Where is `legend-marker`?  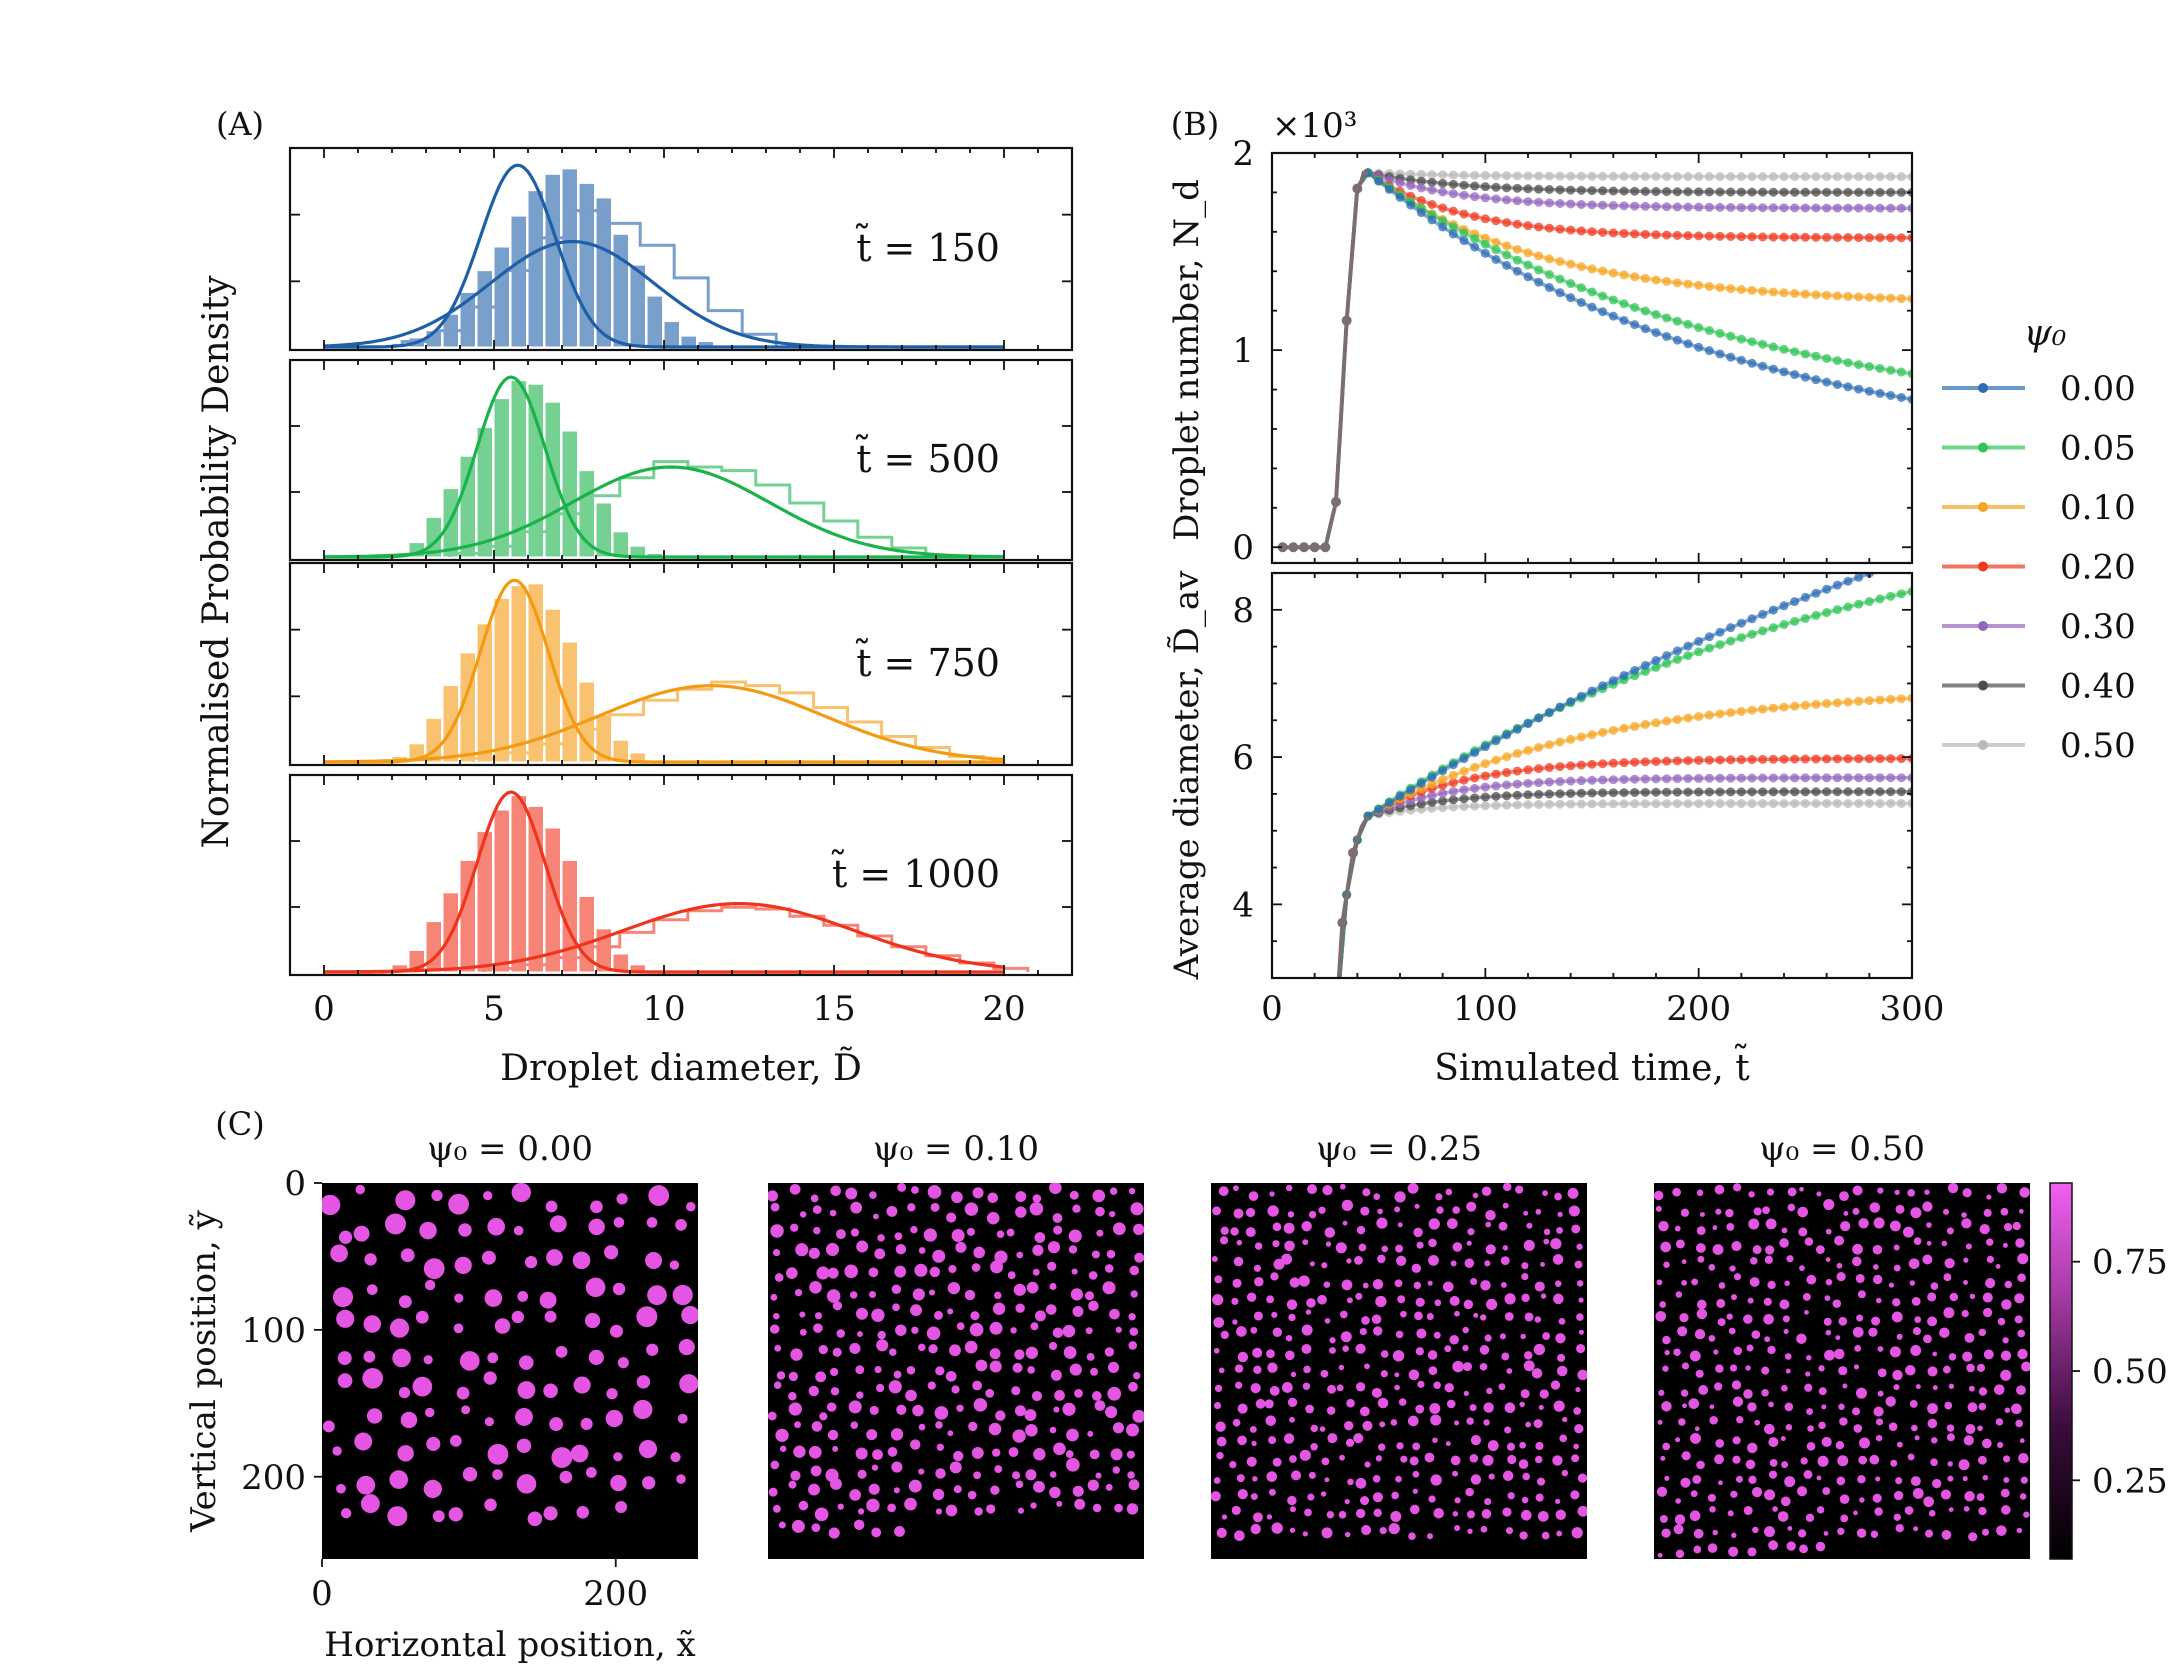 legend-marker is located at coordinates (1983, 685).